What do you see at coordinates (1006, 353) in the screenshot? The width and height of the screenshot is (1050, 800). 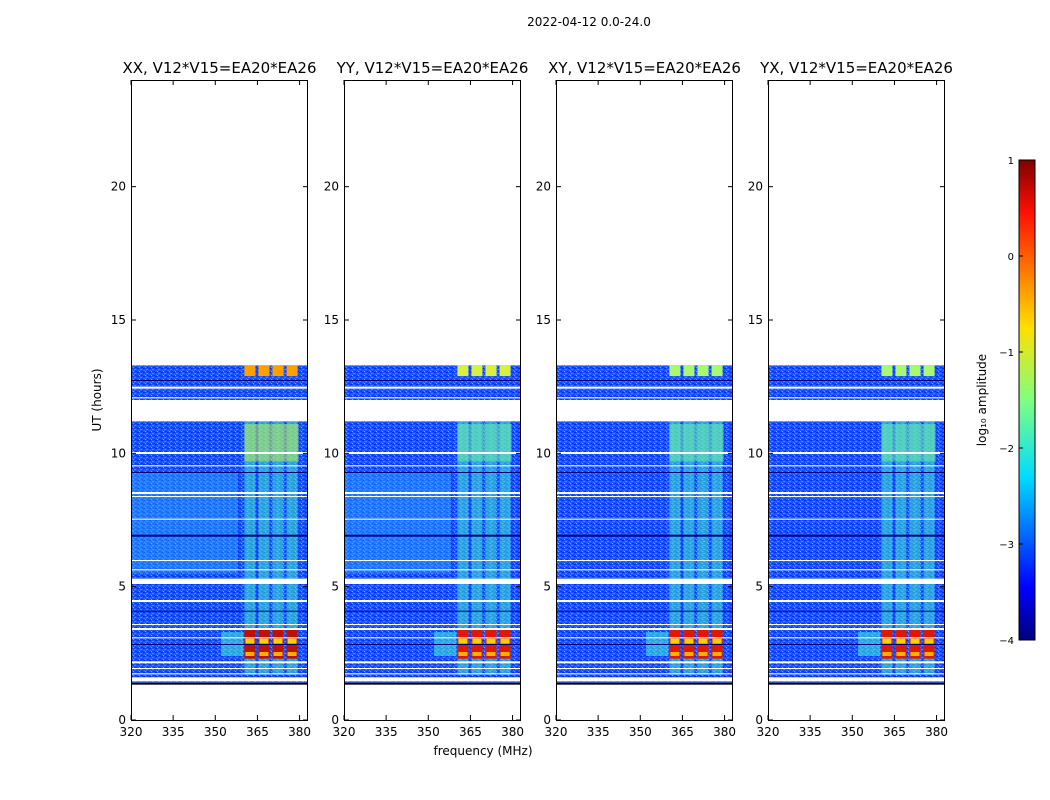 I see `colorbar-tick-label: −1` at bounding box center [1006, 353].